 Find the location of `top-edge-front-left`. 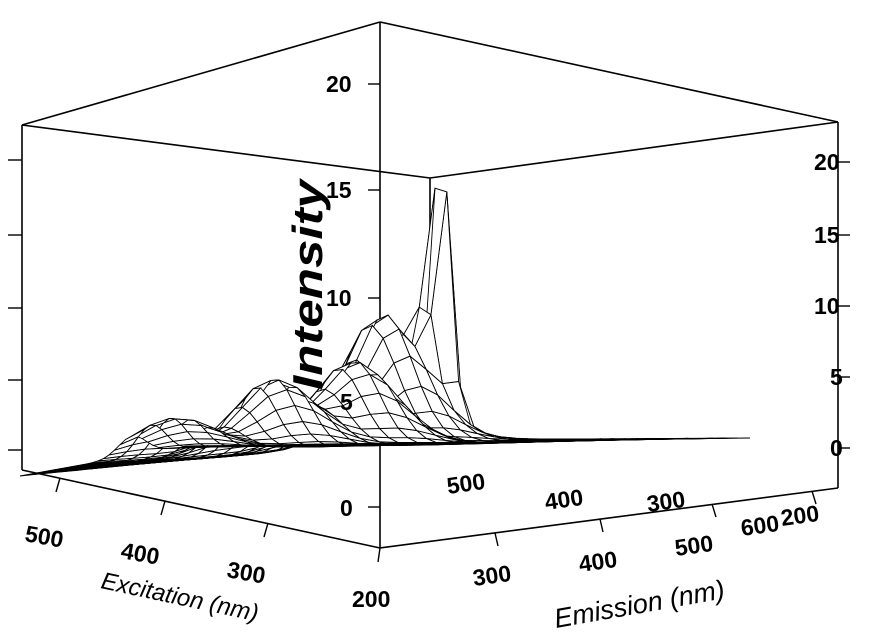

top-edge-front-left is located at coordinates (226, 151).